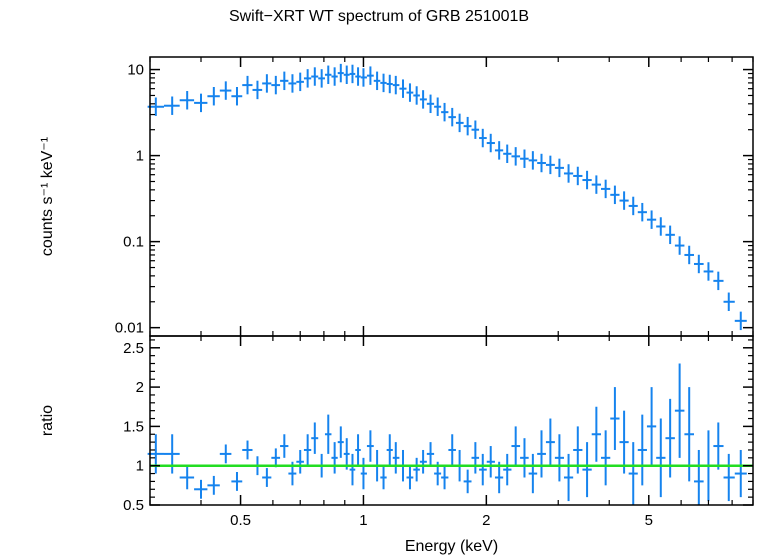 This screenshot has height=556, width=758. I want to click on y-tick-label: 2, so click(140, 387).